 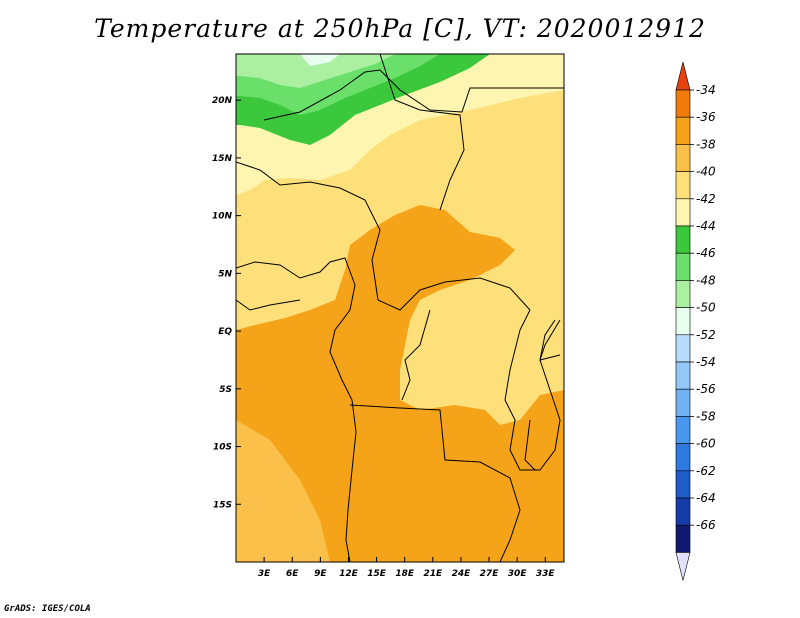 What do you see at coordinates (433, 574) in the screenshot?
I see `lon-tick-label: 21E` at bounding box center [433, 574].